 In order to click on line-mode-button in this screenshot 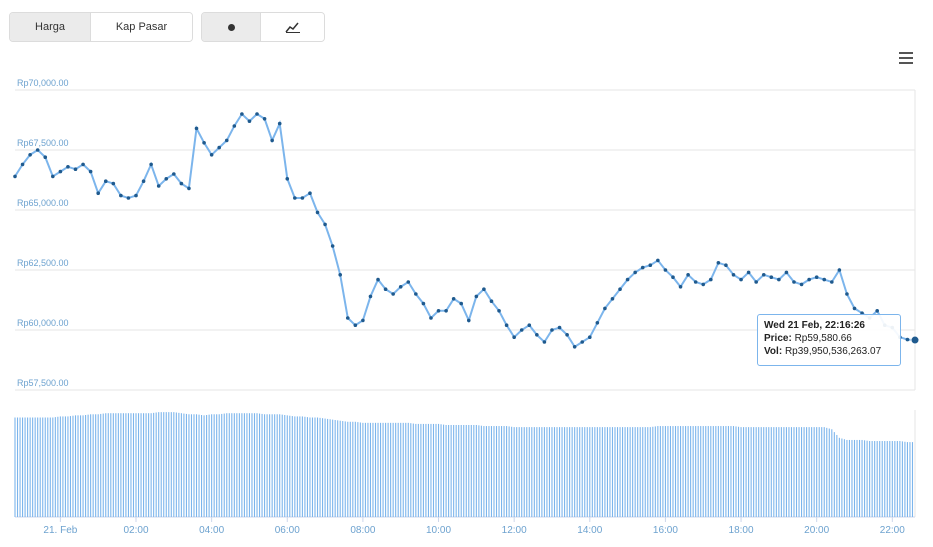, I will do `click(292, 27)`.